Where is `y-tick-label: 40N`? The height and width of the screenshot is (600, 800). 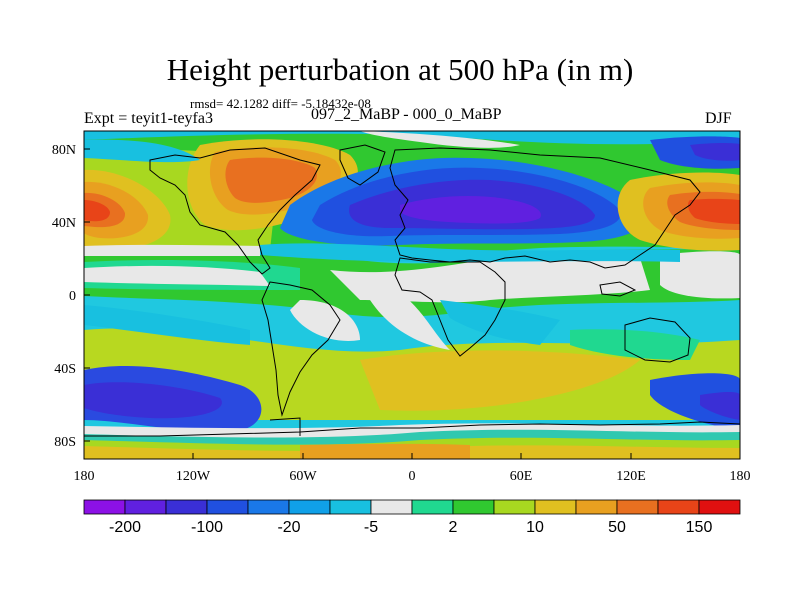
y-tick-label: 40N is located at coordinates (64, 223).